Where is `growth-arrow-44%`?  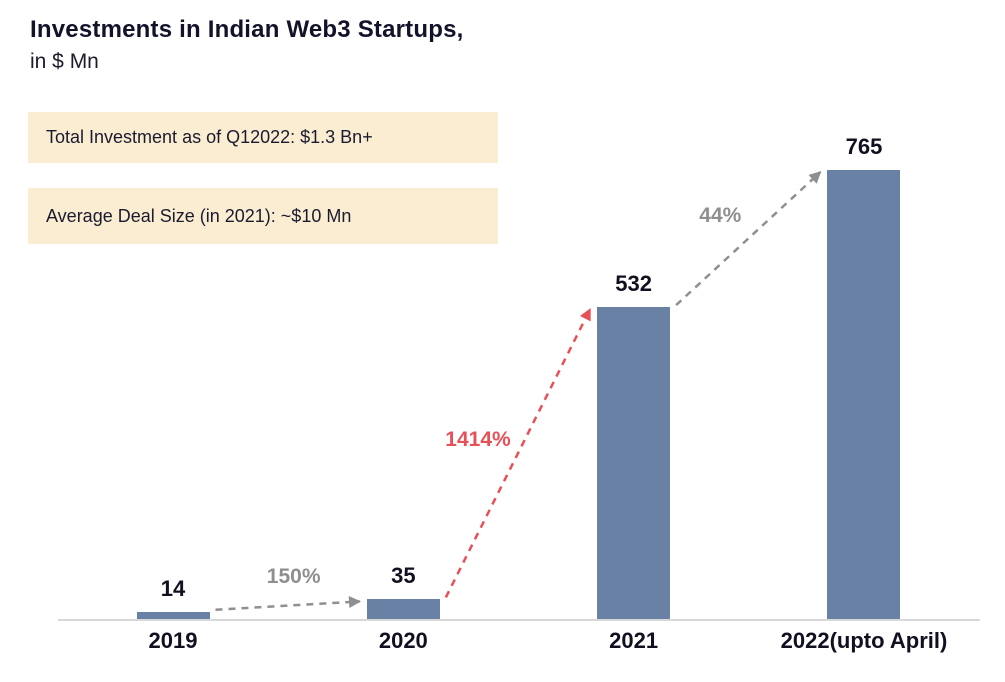
growth-arrow-44% is located at coordinates (748, 238).